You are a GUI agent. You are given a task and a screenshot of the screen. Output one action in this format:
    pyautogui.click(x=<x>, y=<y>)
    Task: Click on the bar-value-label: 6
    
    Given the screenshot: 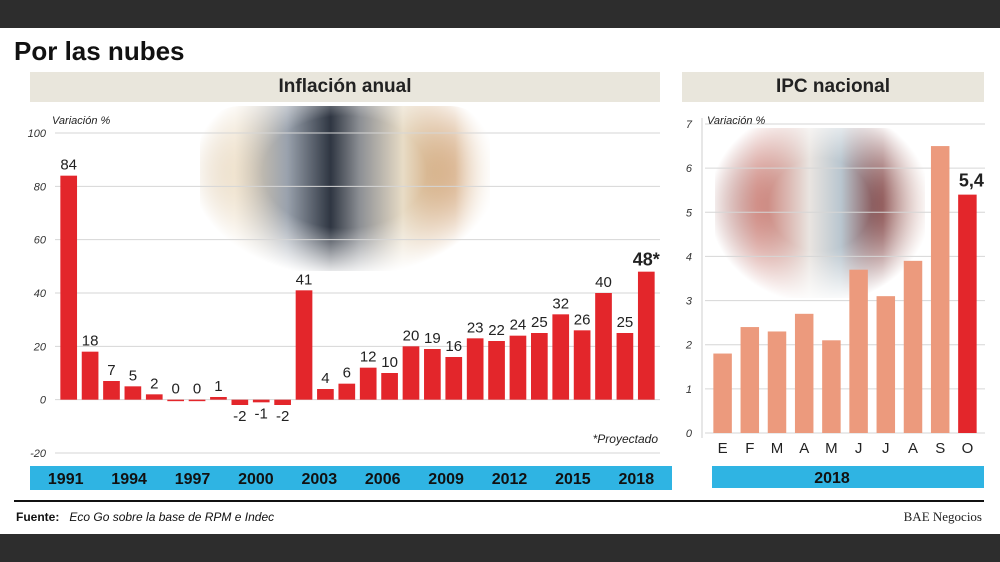 What is the action you would take?
    pyautogui.click(x=347, y=373)
    